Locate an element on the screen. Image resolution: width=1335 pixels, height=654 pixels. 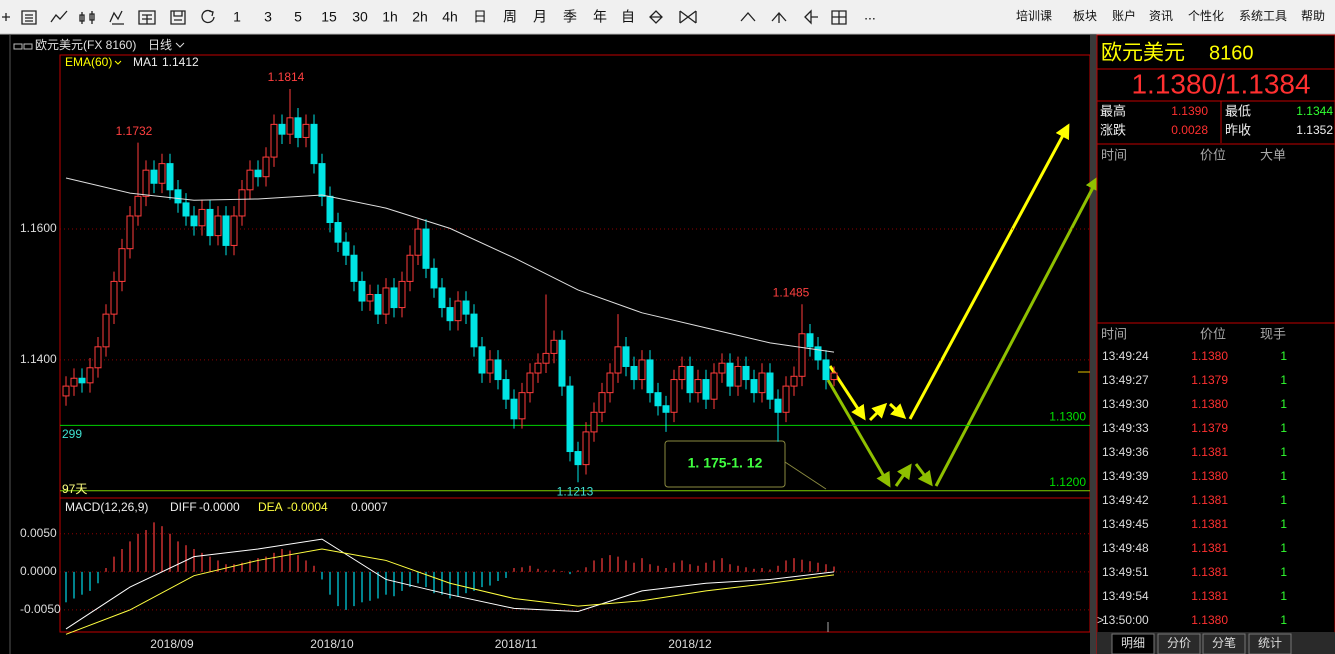
extreme-label: 1.1485 is located at coordinates (791, 292).